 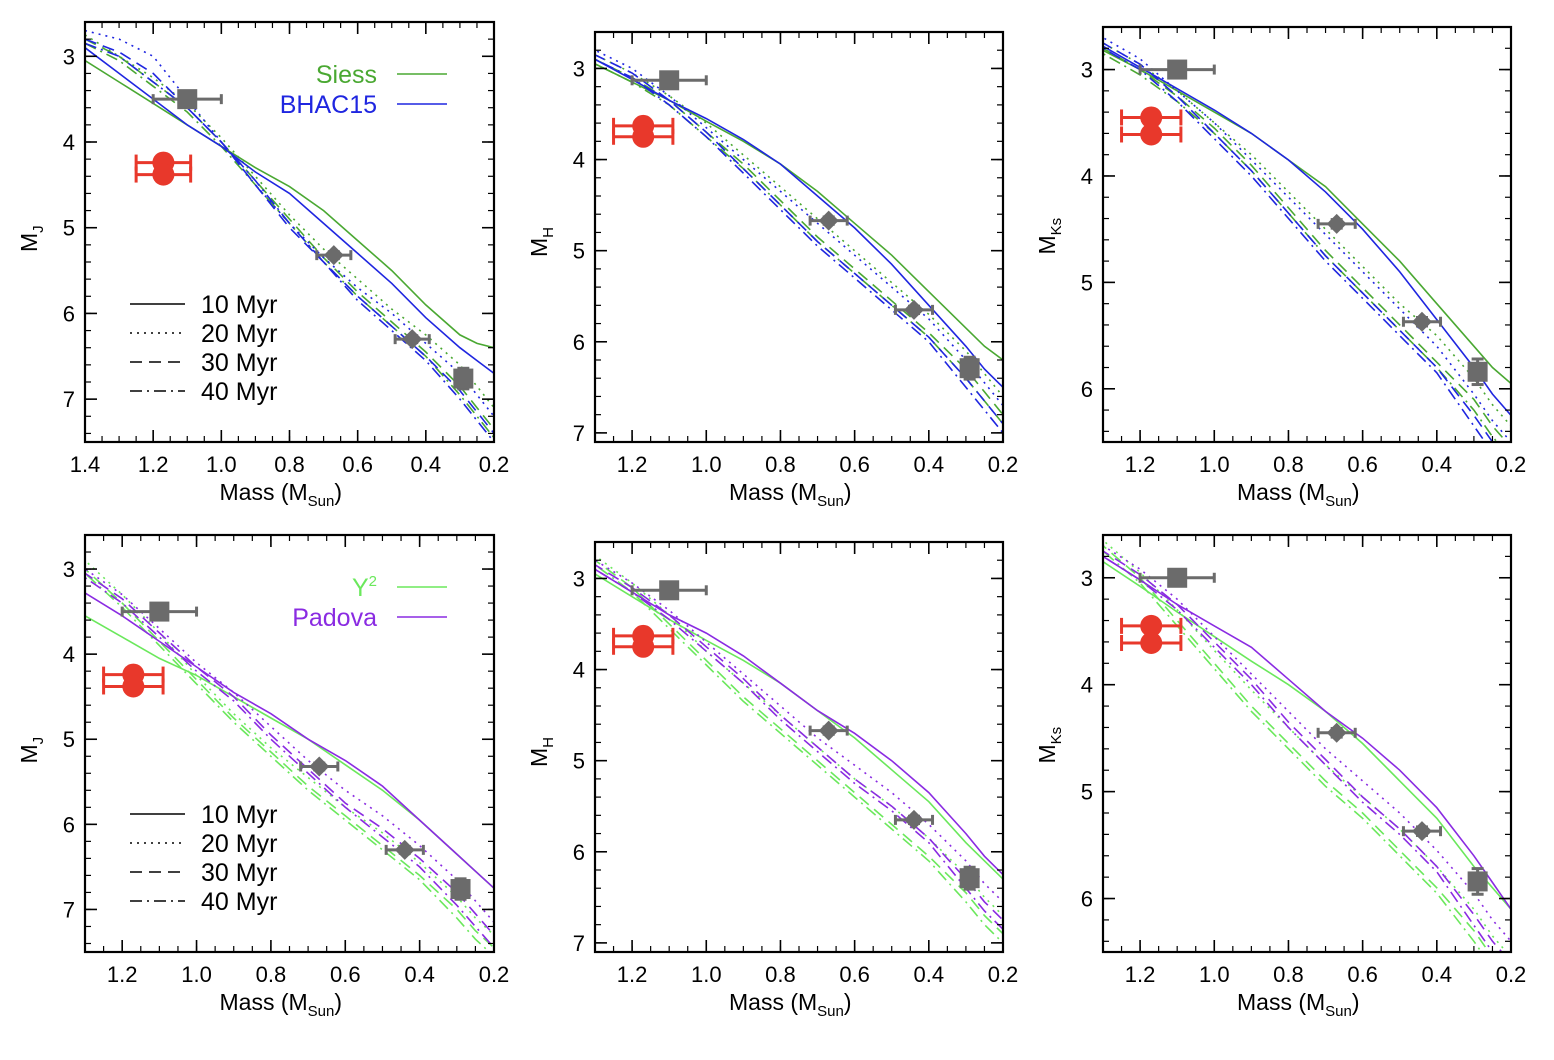 I want to click on y-tick-label: 7, so click(x=69, y=399).